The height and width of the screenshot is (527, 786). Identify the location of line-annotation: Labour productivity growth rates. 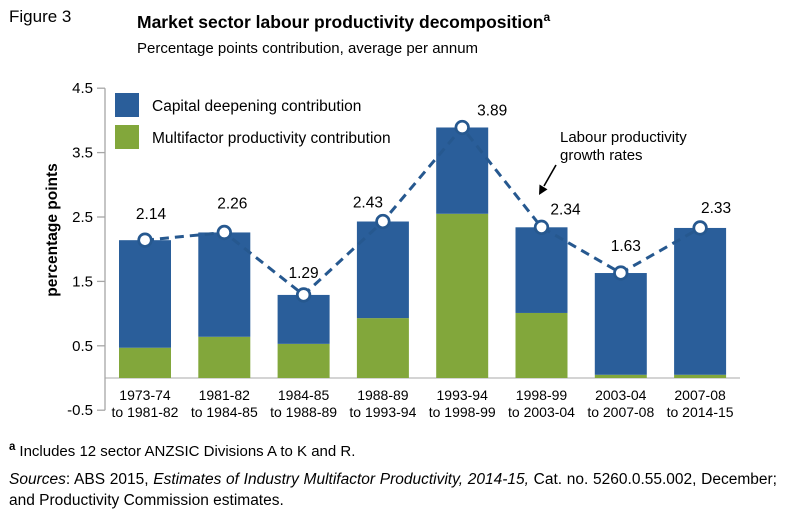
(613, 162).